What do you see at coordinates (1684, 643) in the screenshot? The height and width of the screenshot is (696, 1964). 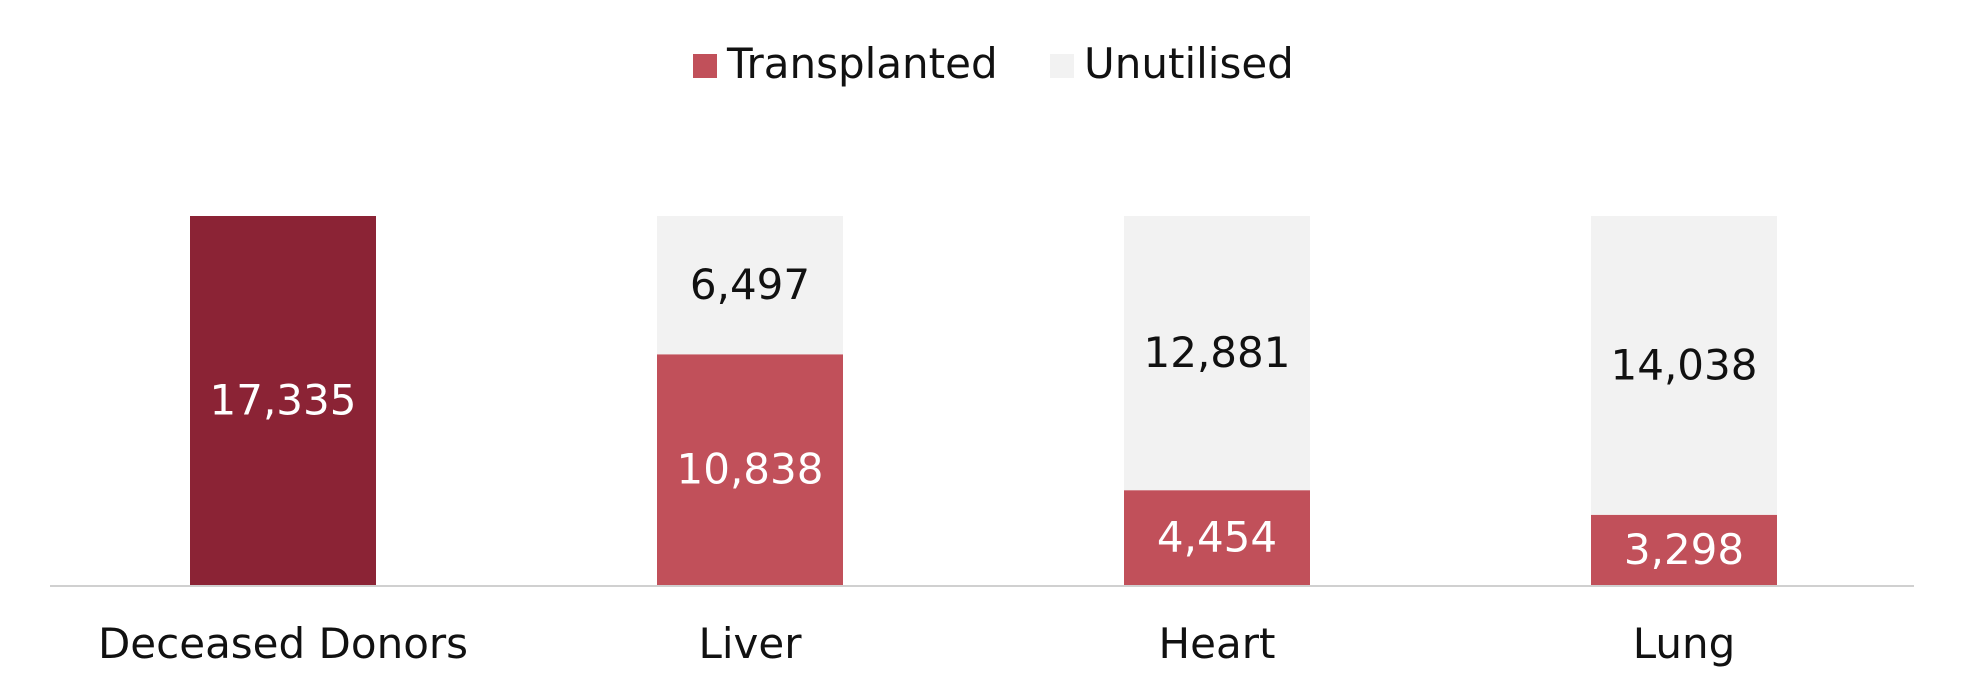 I see `x-tick-label-3: Lung` at bounding box center [1684, 643].